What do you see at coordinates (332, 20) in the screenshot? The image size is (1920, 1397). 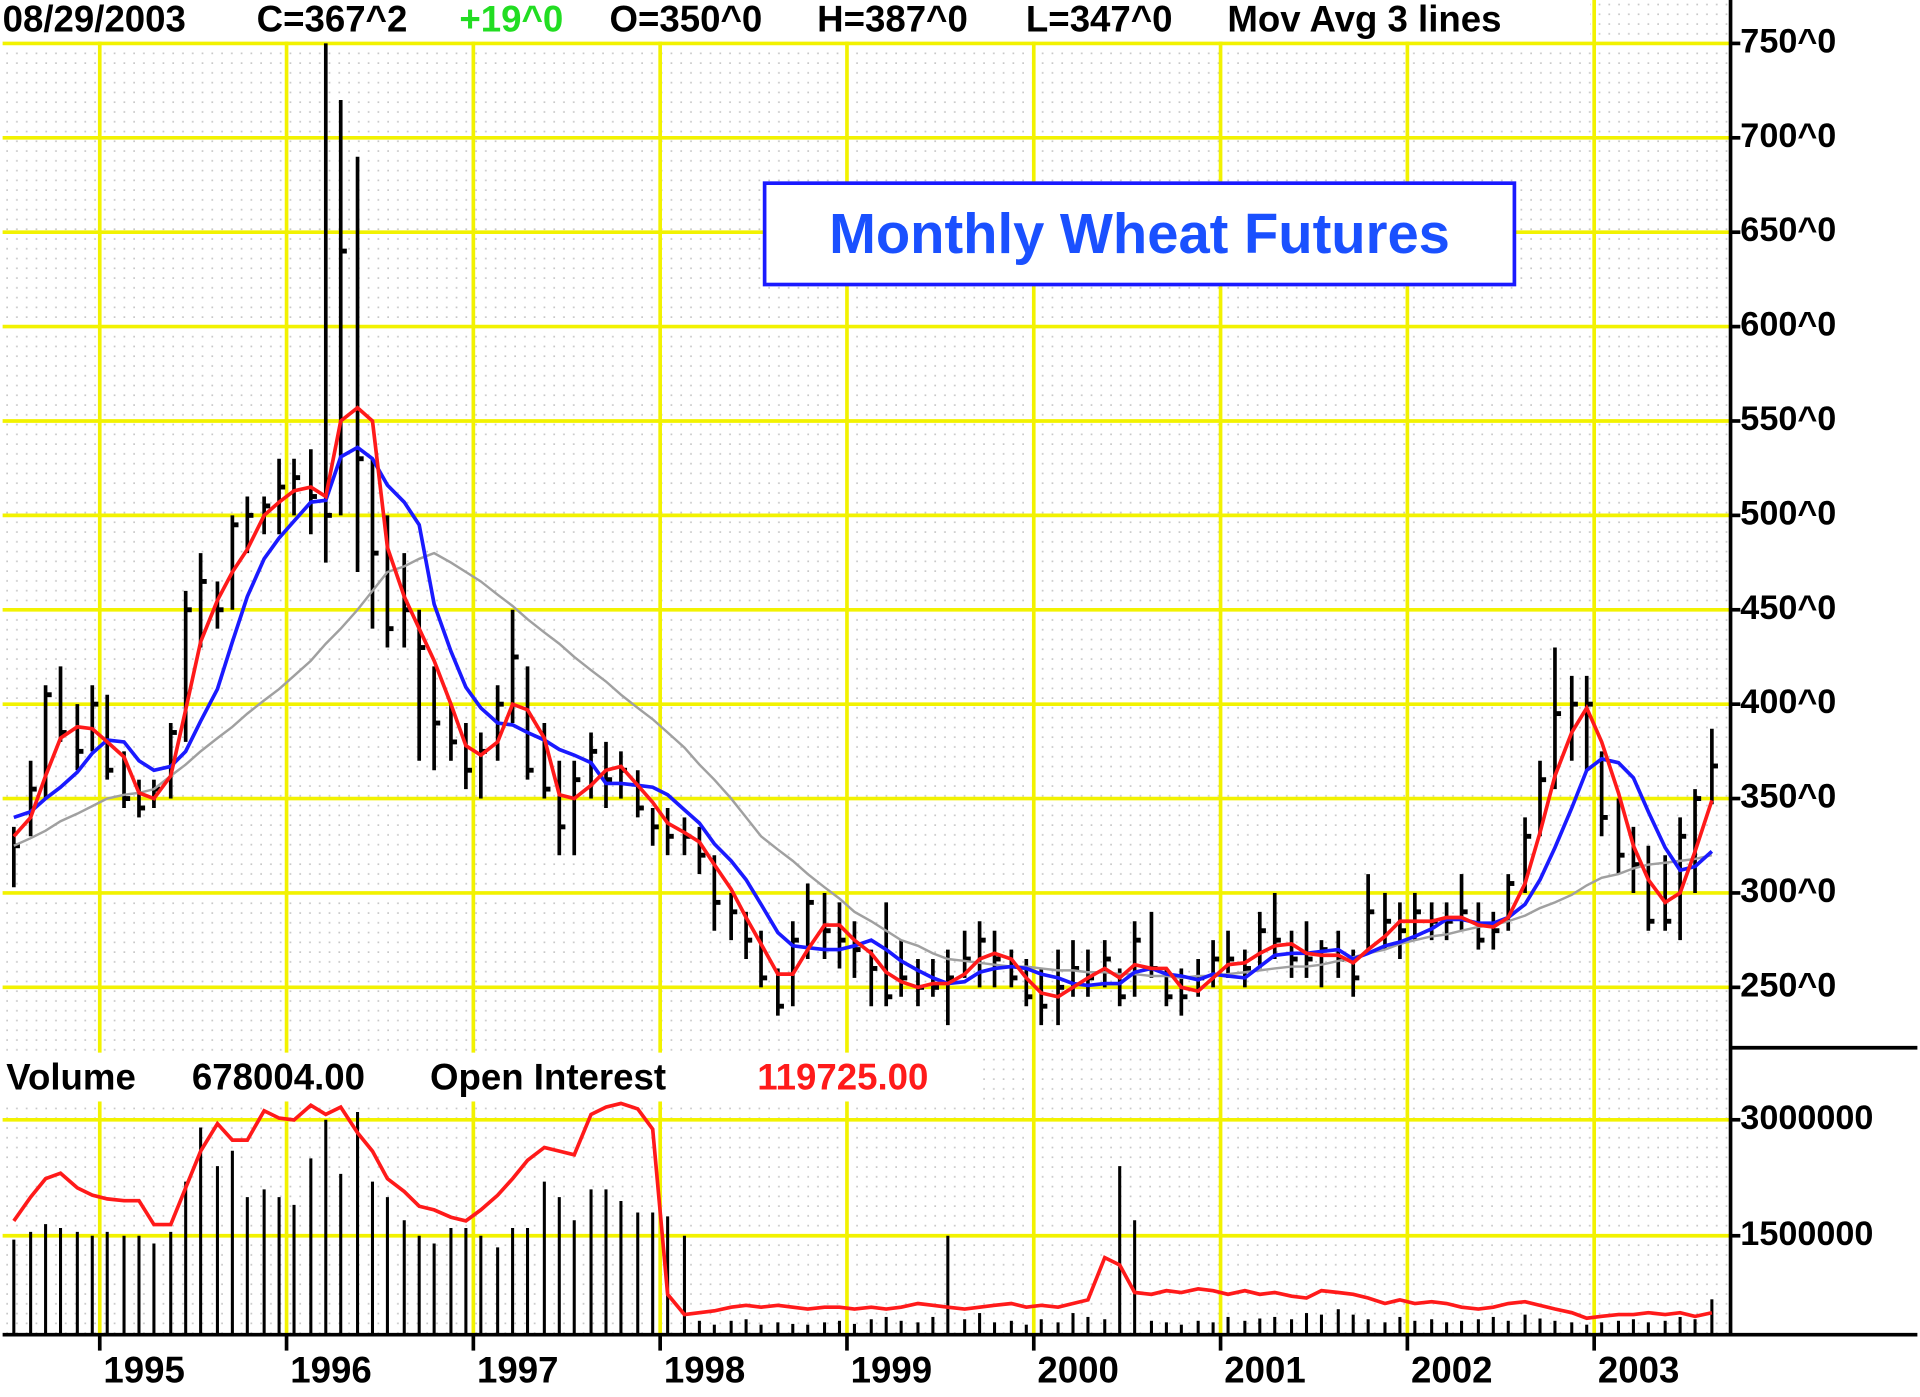 I see `close-info: C=367^2` at bounding box center [332, 20].